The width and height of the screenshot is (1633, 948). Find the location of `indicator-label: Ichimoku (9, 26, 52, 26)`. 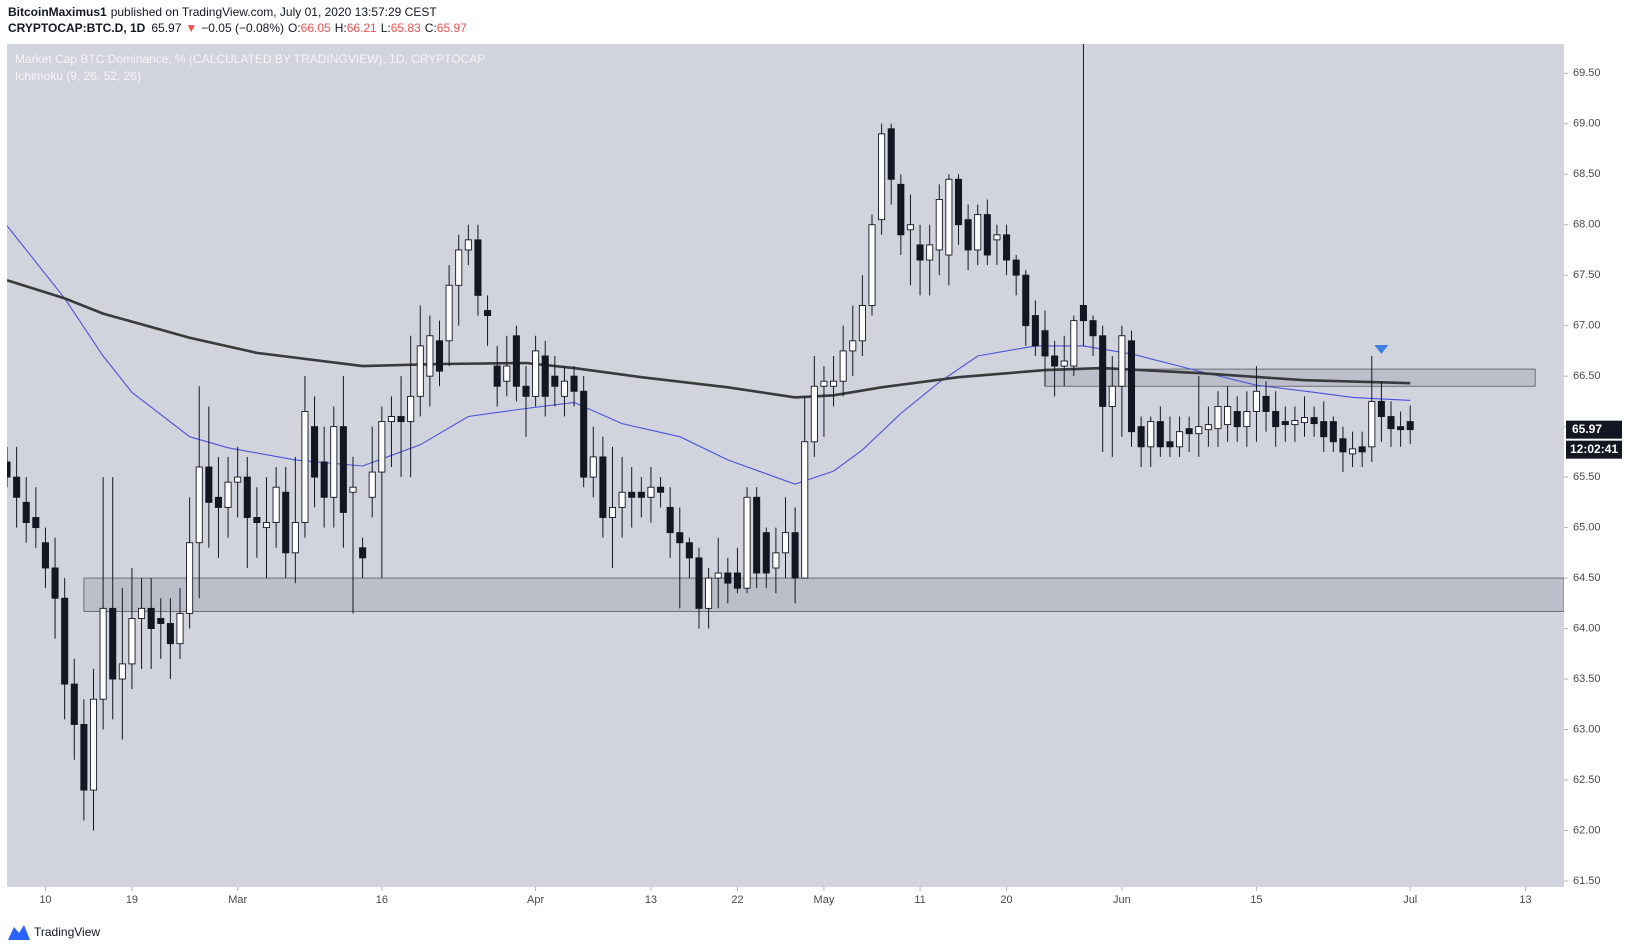

indicator-label: Ichimoku (9, 26, 52, 26) is located at coordinates (78, 76).